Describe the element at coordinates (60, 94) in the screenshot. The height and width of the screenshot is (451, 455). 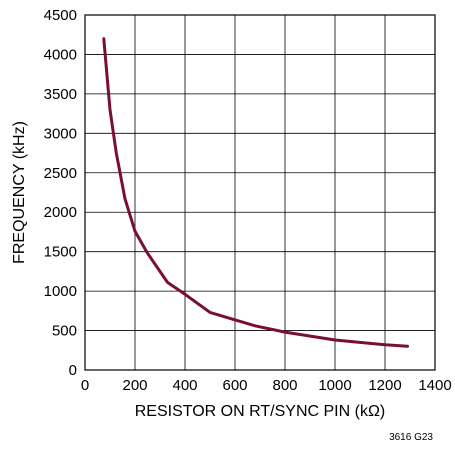
I see `y-tick-label-7: 3500` at that location.